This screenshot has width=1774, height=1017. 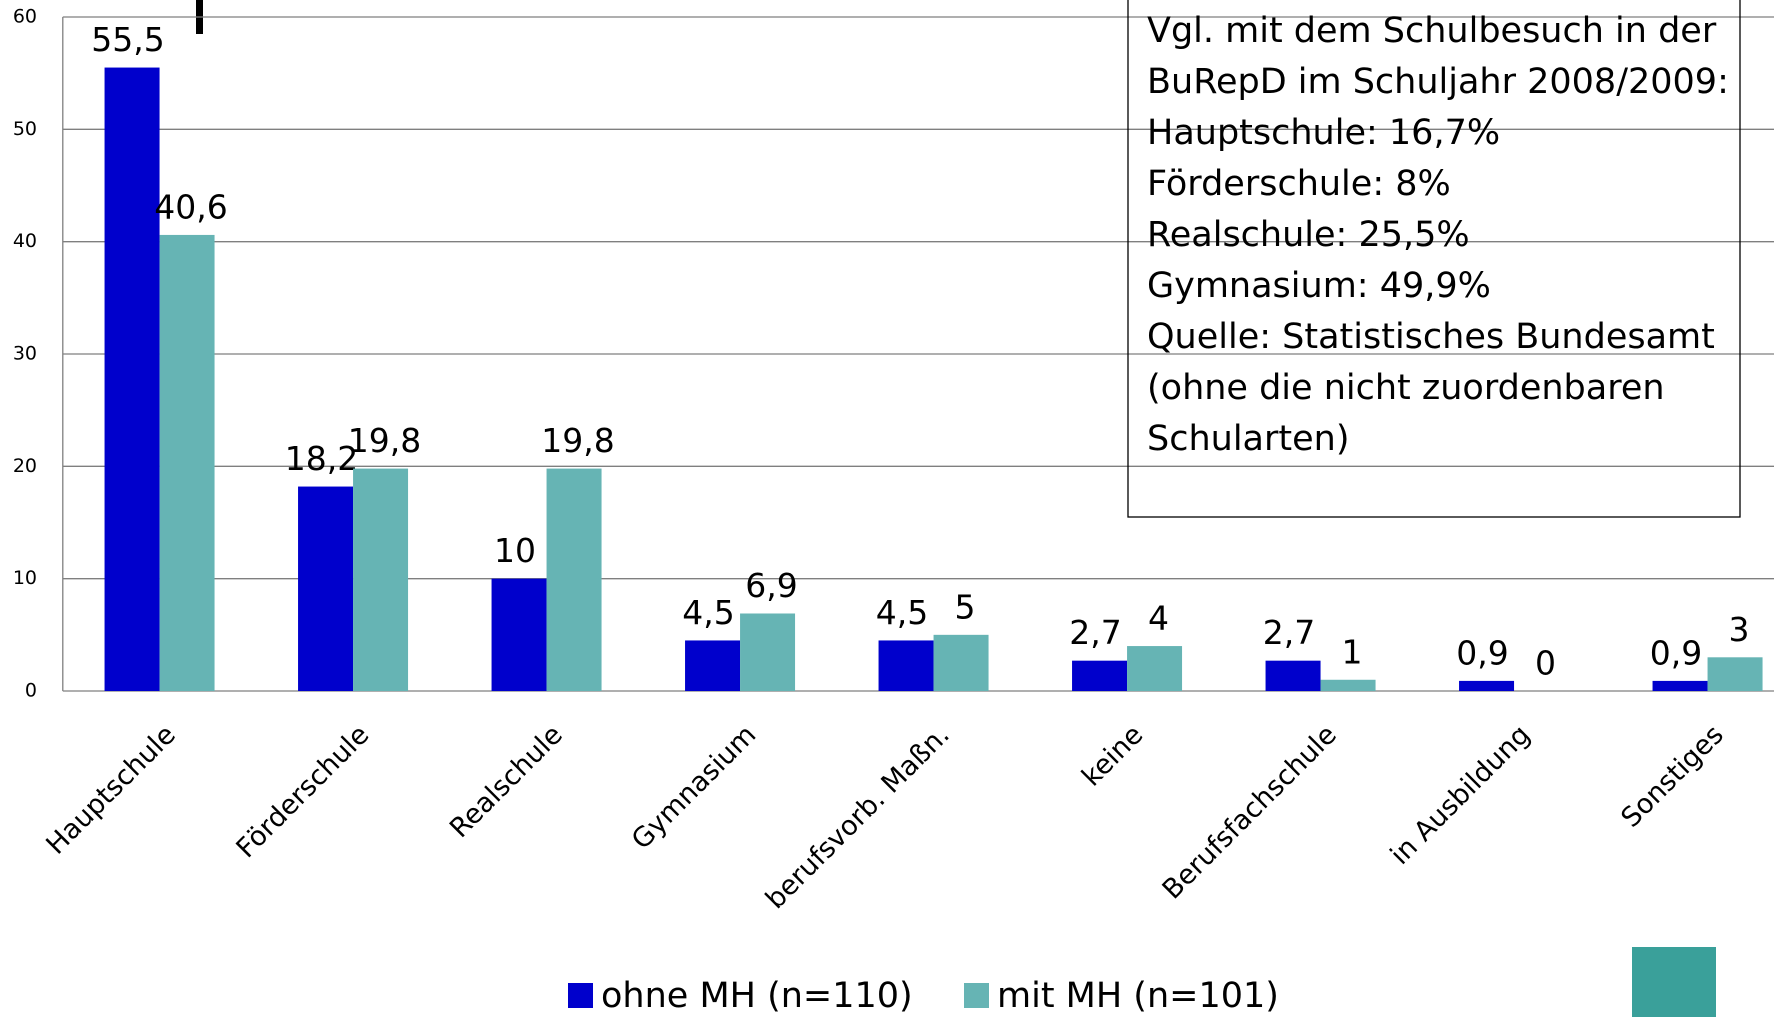 I want to click on annotation-line: Schularten), so click(x=1248, y=439).